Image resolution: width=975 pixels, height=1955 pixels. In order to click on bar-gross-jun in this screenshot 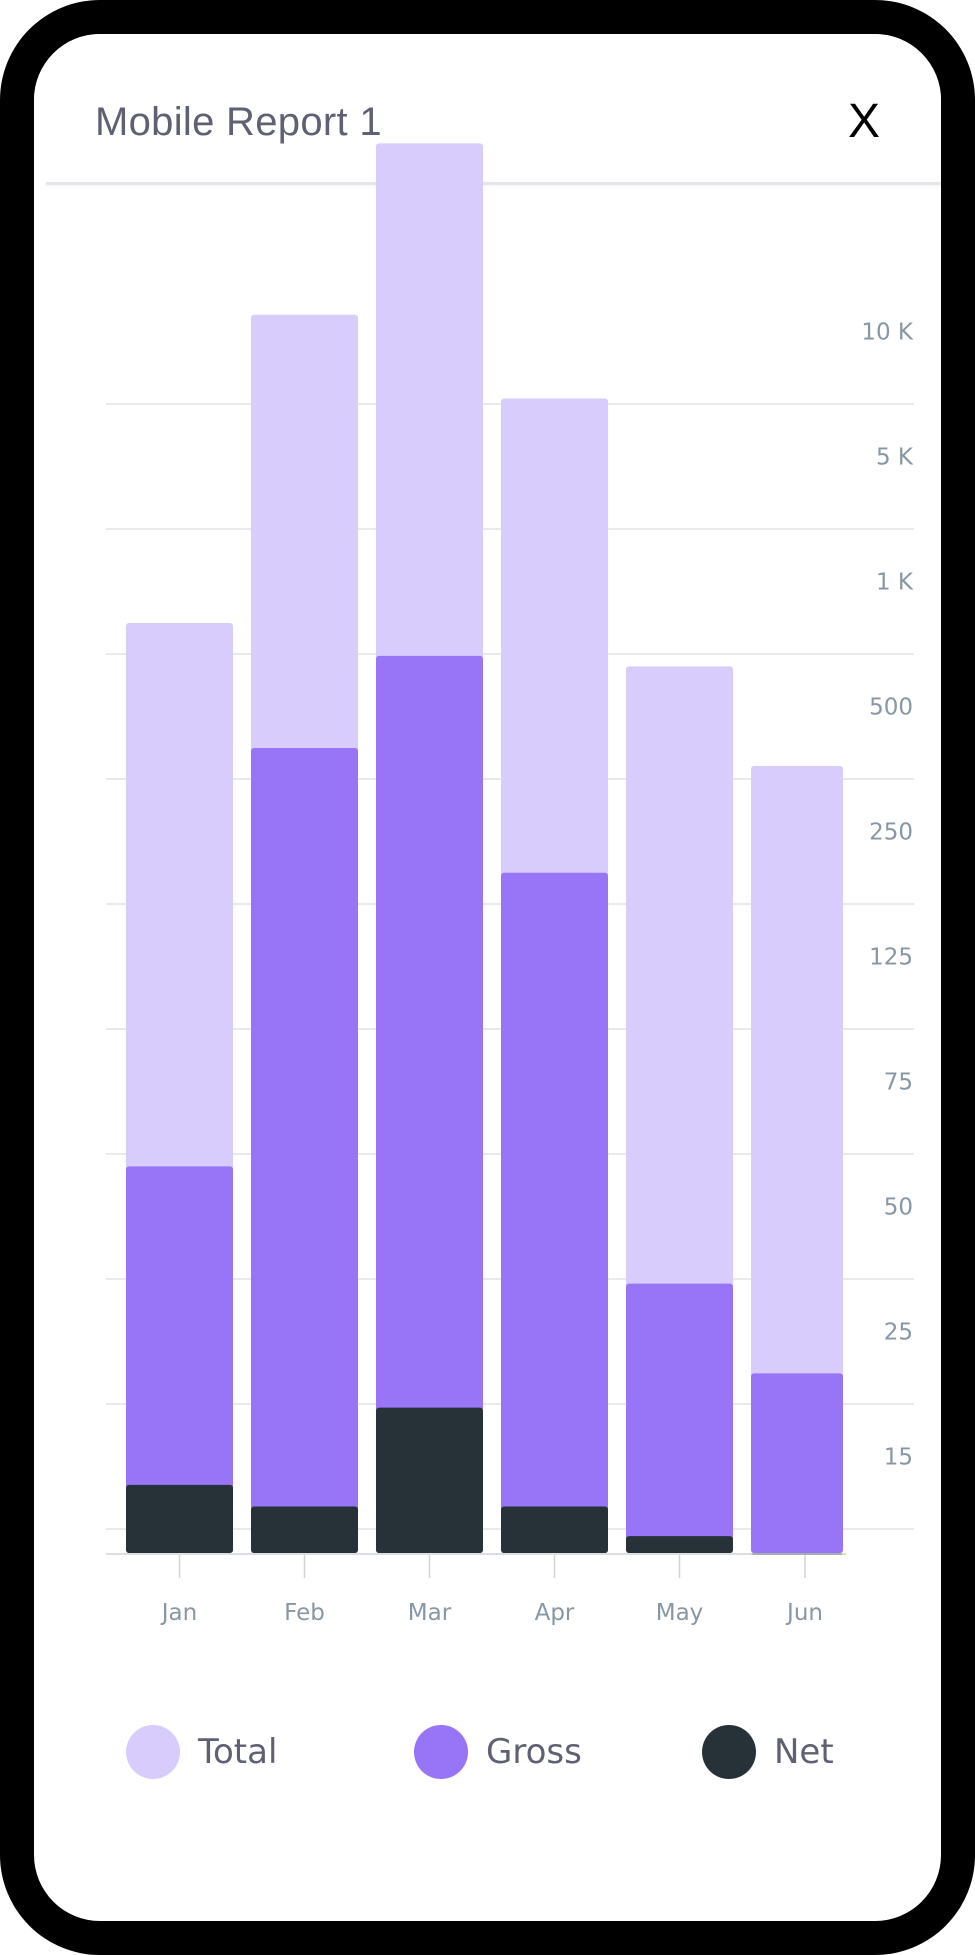, I will do `click(797, 1463)`.